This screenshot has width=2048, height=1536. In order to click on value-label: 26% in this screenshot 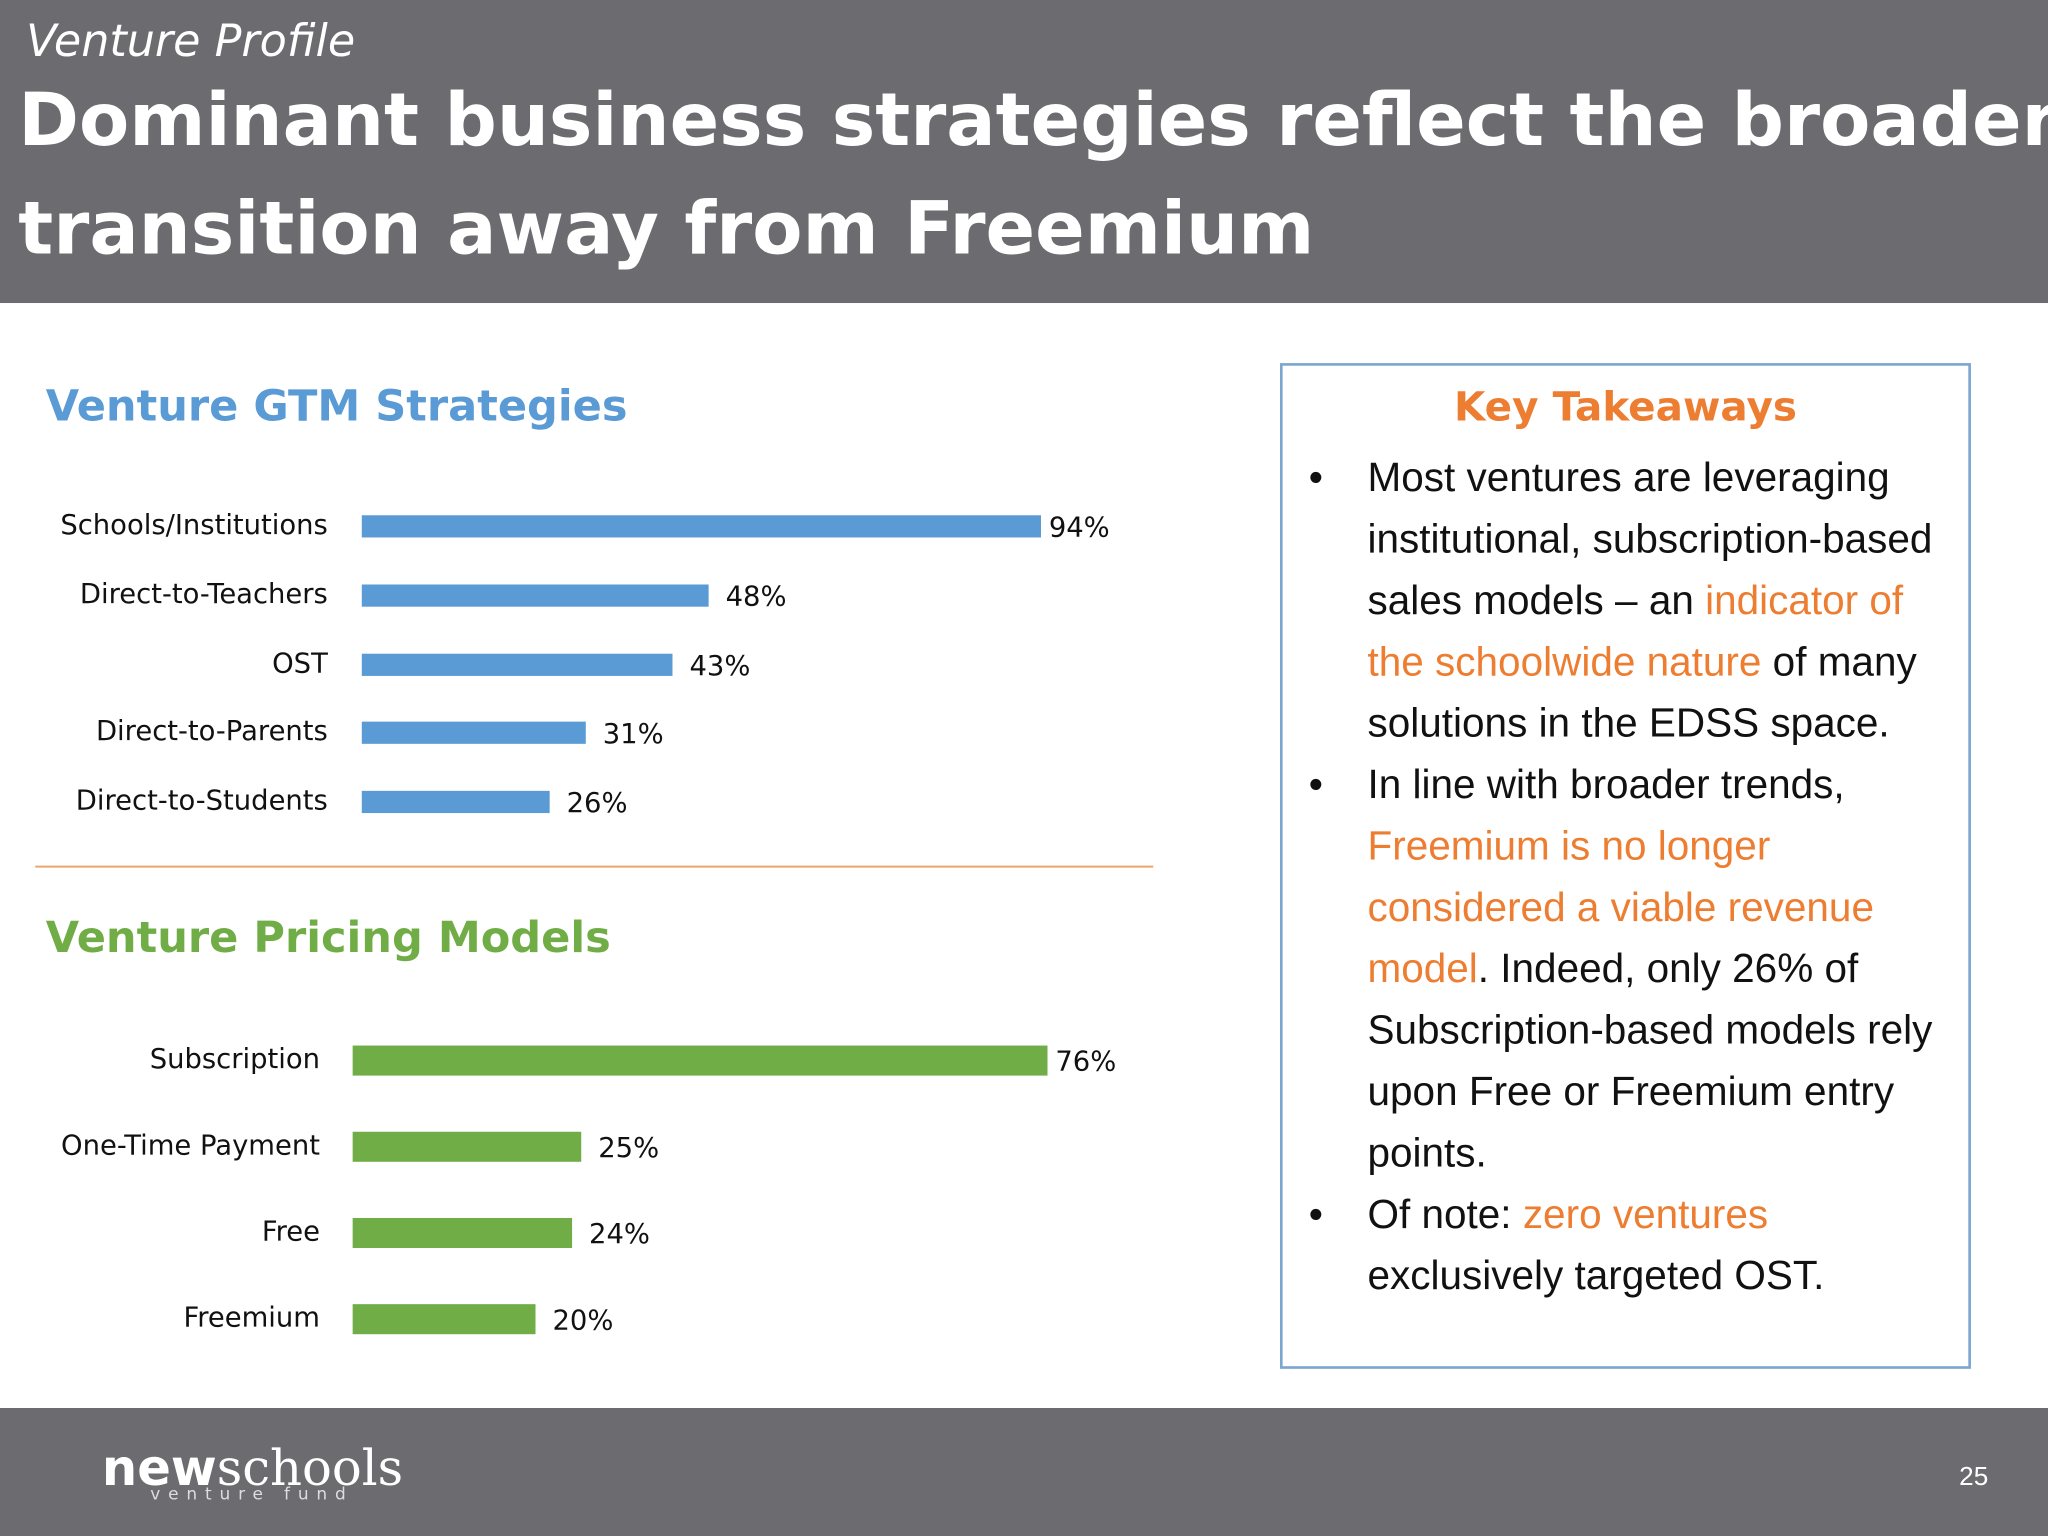, I will do `click(597, 803)`.